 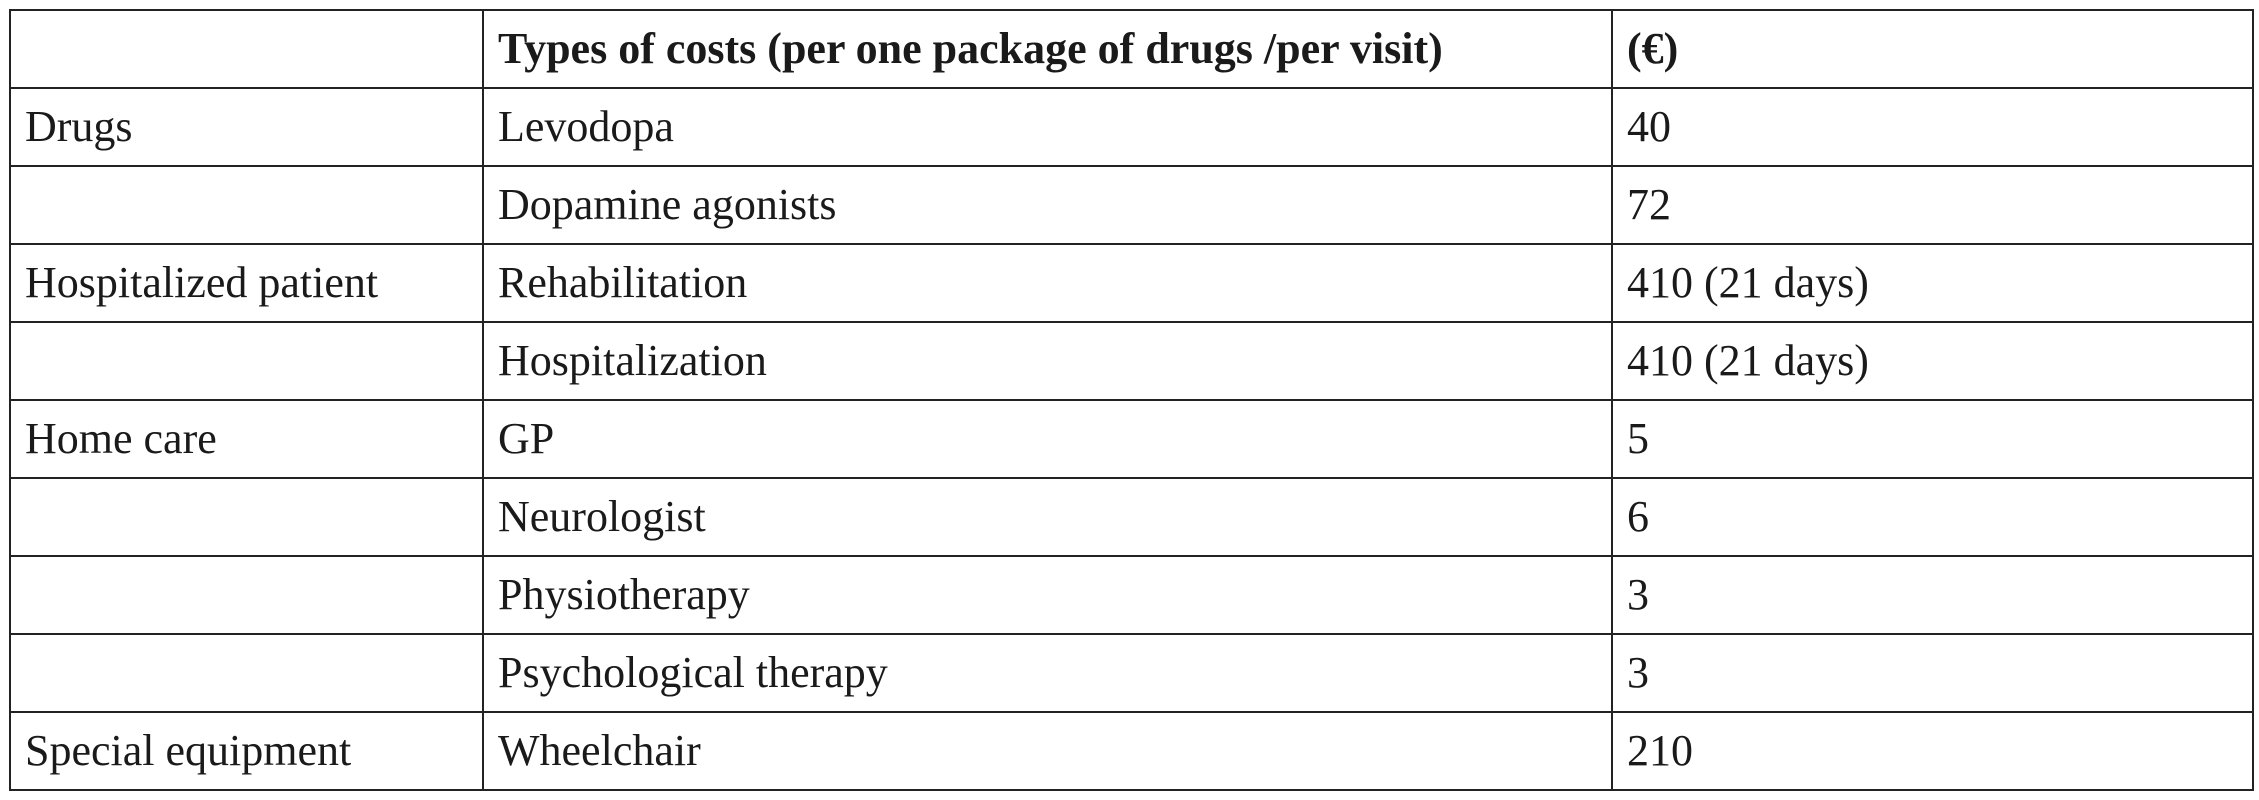 I want to click on table-row: Drugs Levodopa 40, so click(x=1131, y=127).